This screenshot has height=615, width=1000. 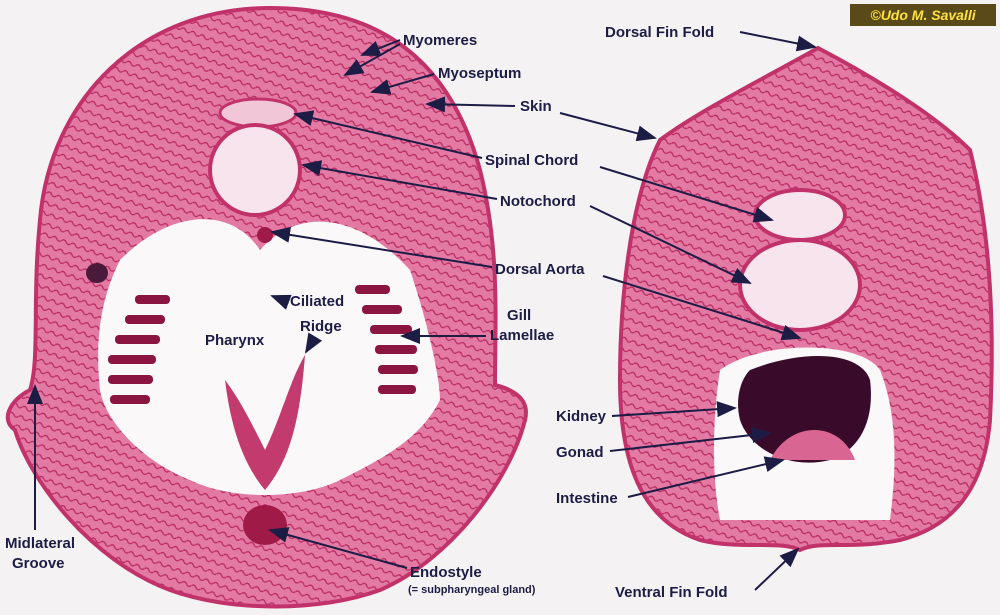 What do you see at coordinates (479, 73) in the screenshot?
I see `label: Myoseptum` at bounding box center [479, 73].